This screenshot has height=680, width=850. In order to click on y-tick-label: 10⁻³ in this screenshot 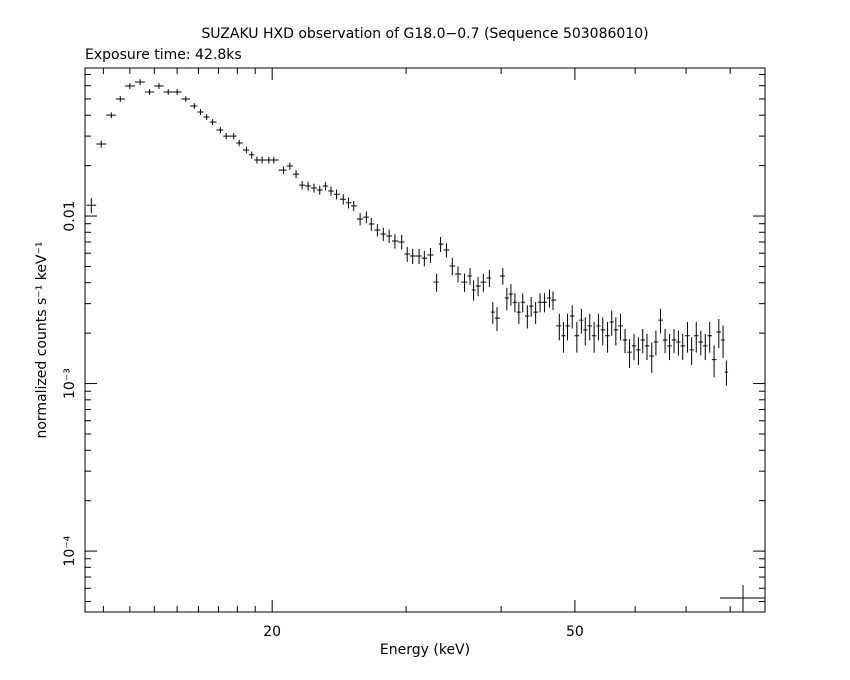, I will do `click(70, 383)`.